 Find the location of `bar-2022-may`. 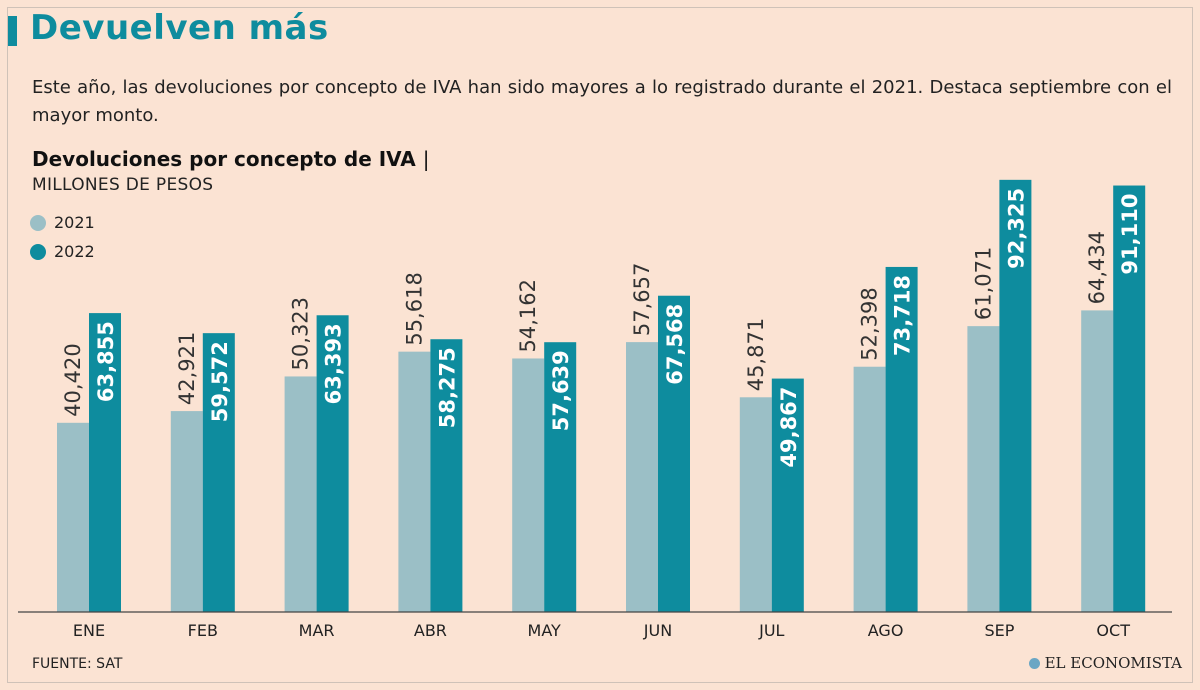

bar-2022-may is located at coordinates (560, 477).